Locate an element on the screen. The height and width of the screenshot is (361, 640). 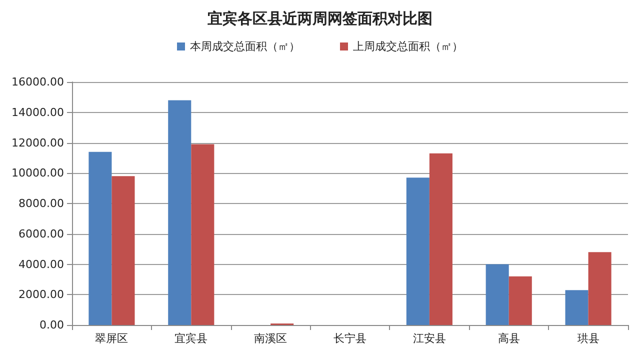
x-tick-label: 珙县 is located at coordinates (588, 338).